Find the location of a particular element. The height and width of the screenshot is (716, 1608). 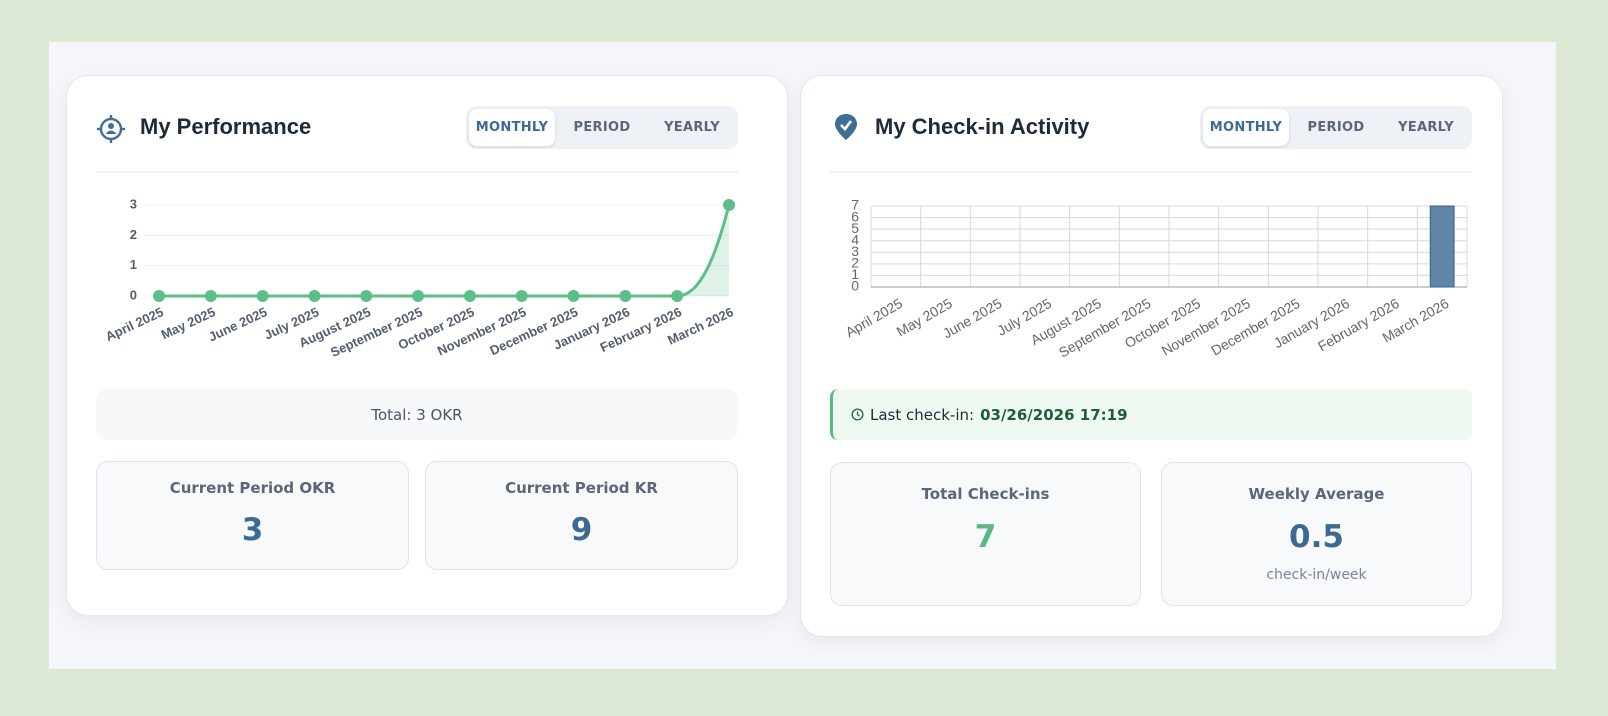

stat-box: Weekly Average 0.5 check-in/week is located at coordinates (1316, 534).